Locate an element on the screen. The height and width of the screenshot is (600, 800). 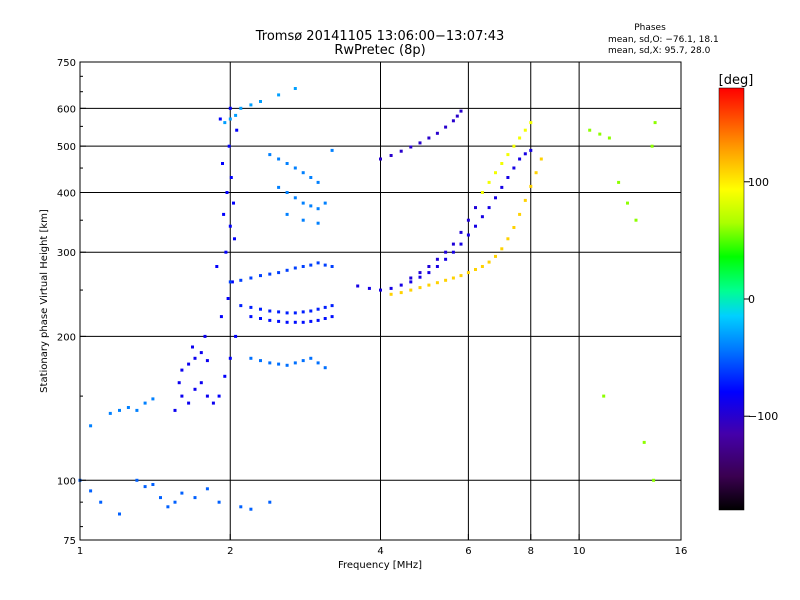
colorbar-label: [deg] is located at coordinates (736, 80).